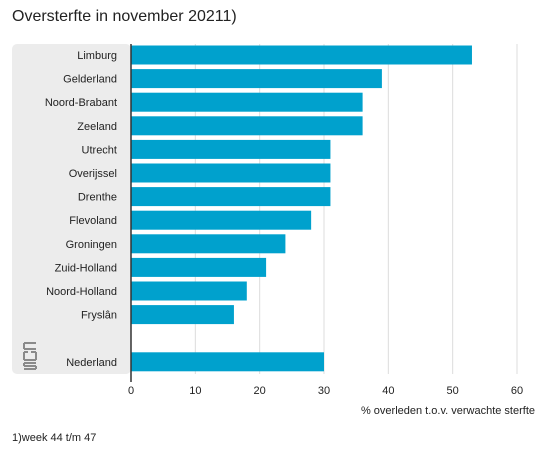 This screenshot has width=560, height=467. I want to click on bar-limburg, so click(301, 55).